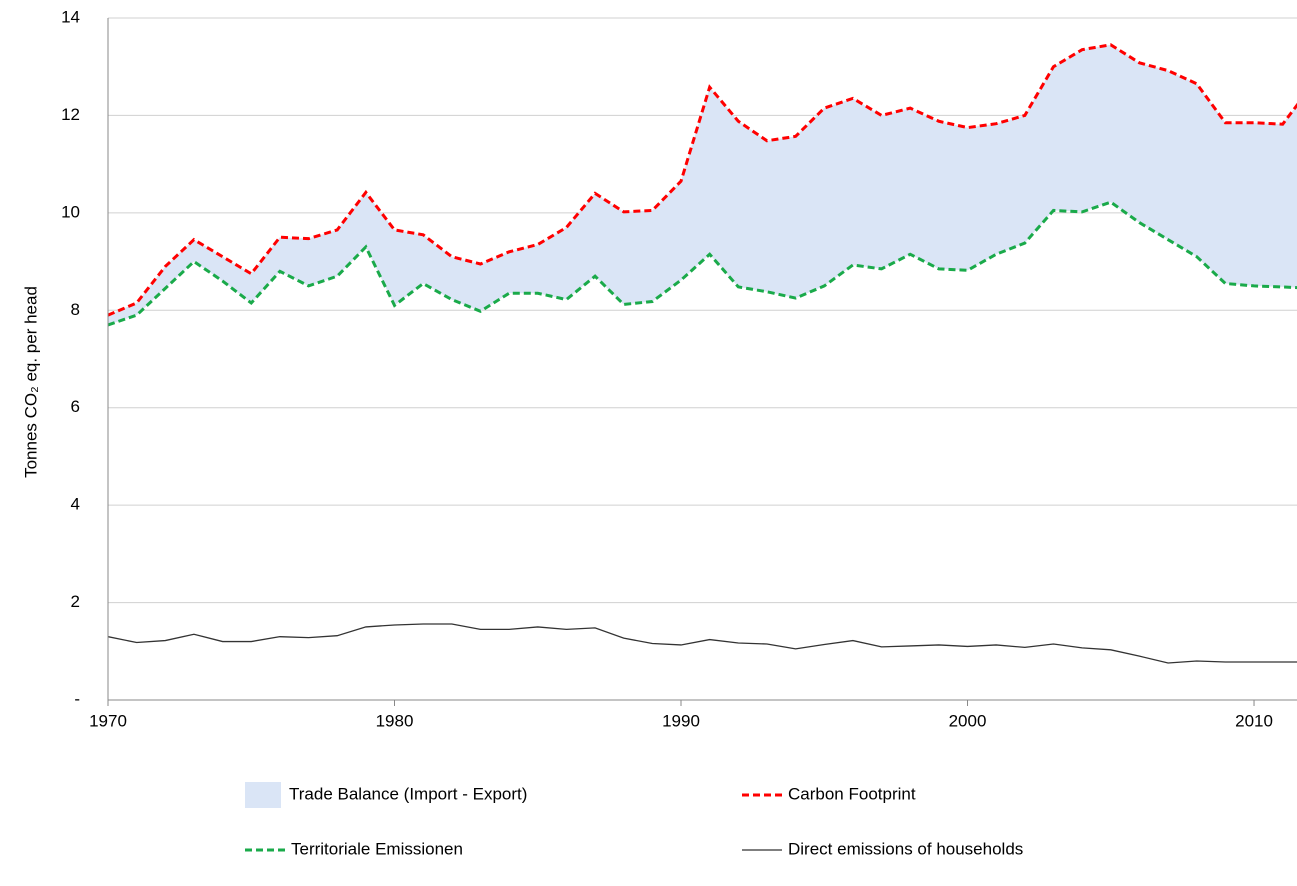 Image resolution: width=1297 pixels, height=886 pixels. I want to click on legend-label: Carbon Footprint, so click(852, 793).